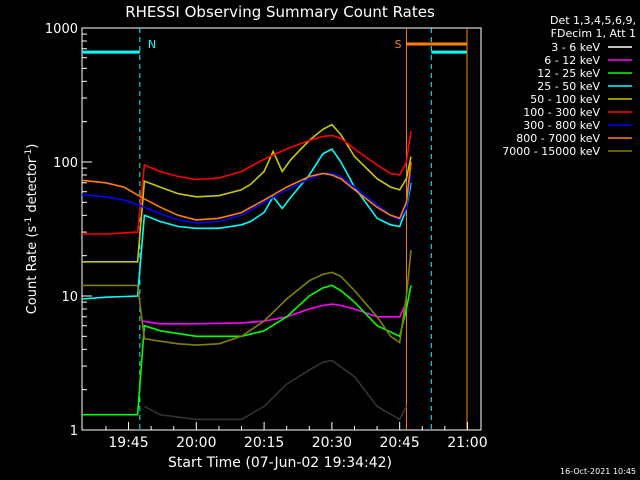 Image resolution: width=640 pixels, height=480 pixels. Describe the element at coordinates (128, 443) in the screenshot. I see `x-tick-label: 19:45` at that location.